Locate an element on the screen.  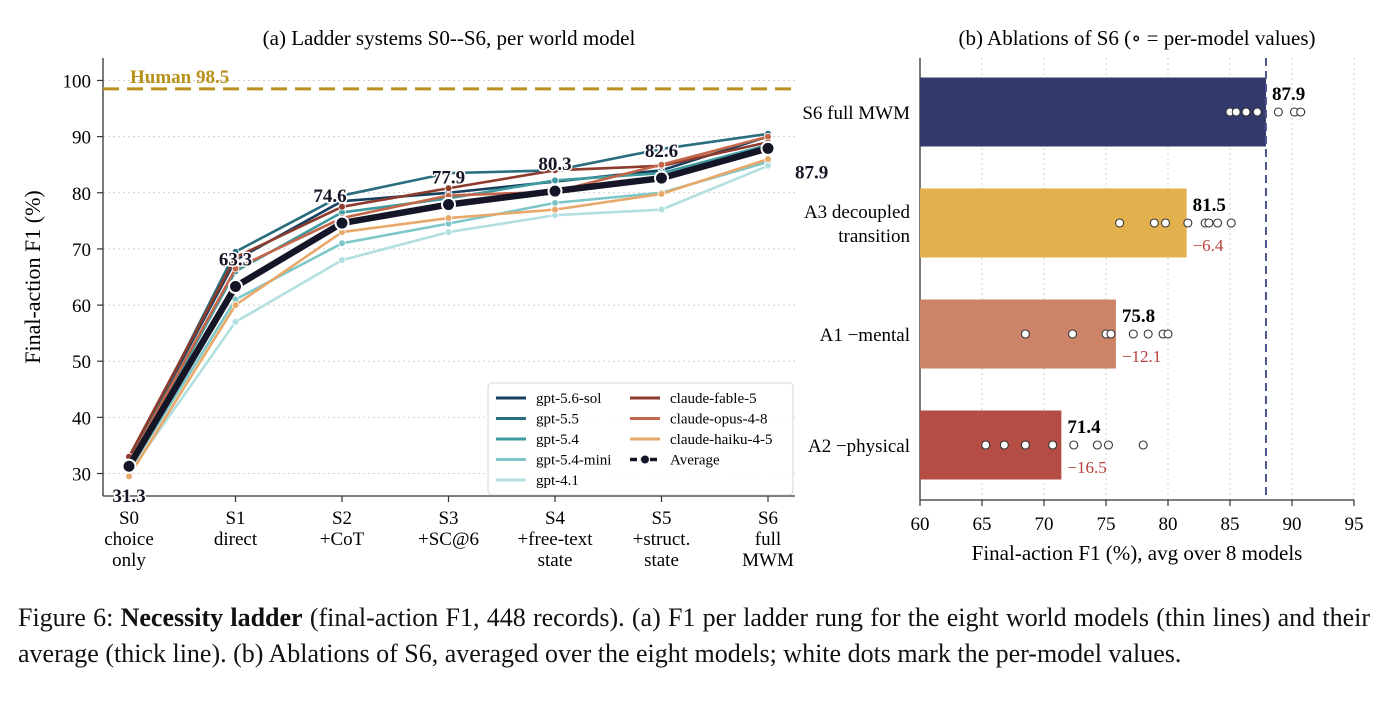
x-tick-label-S1: S1 is located at coordinates (235, 518).